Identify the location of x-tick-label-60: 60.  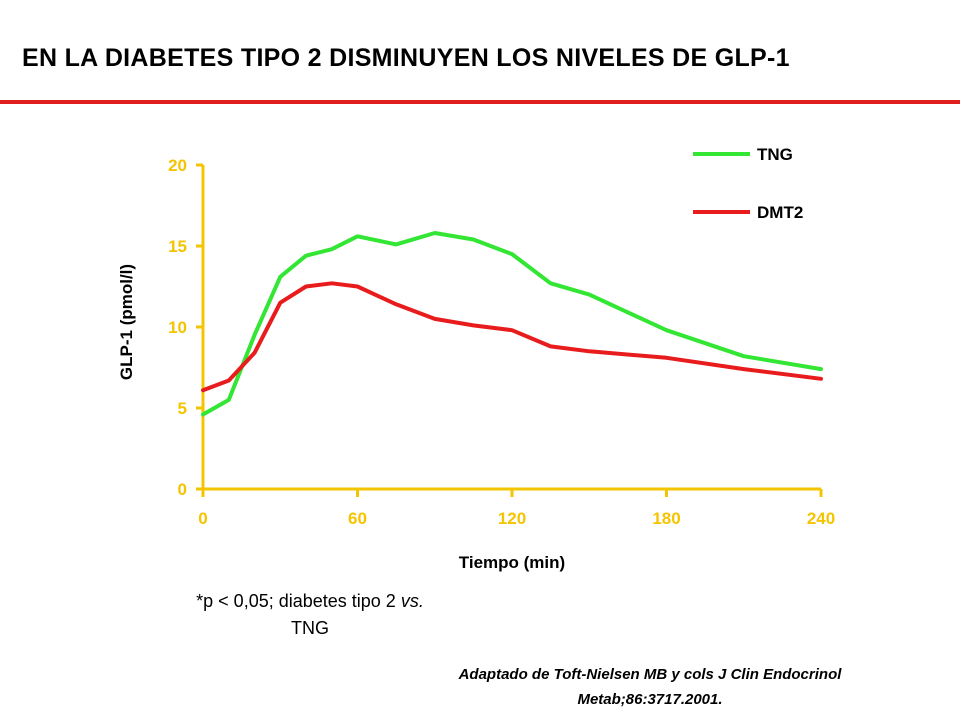
(357, 518).